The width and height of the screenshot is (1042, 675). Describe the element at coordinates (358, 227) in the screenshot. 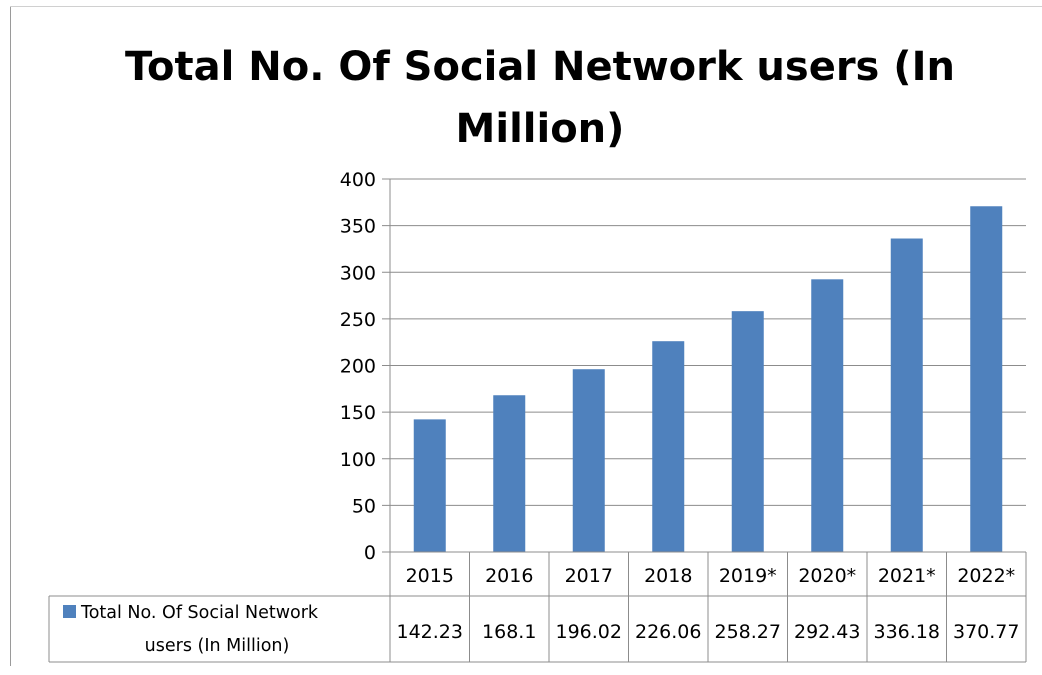

I see `y-tick-label: 350` at that location.